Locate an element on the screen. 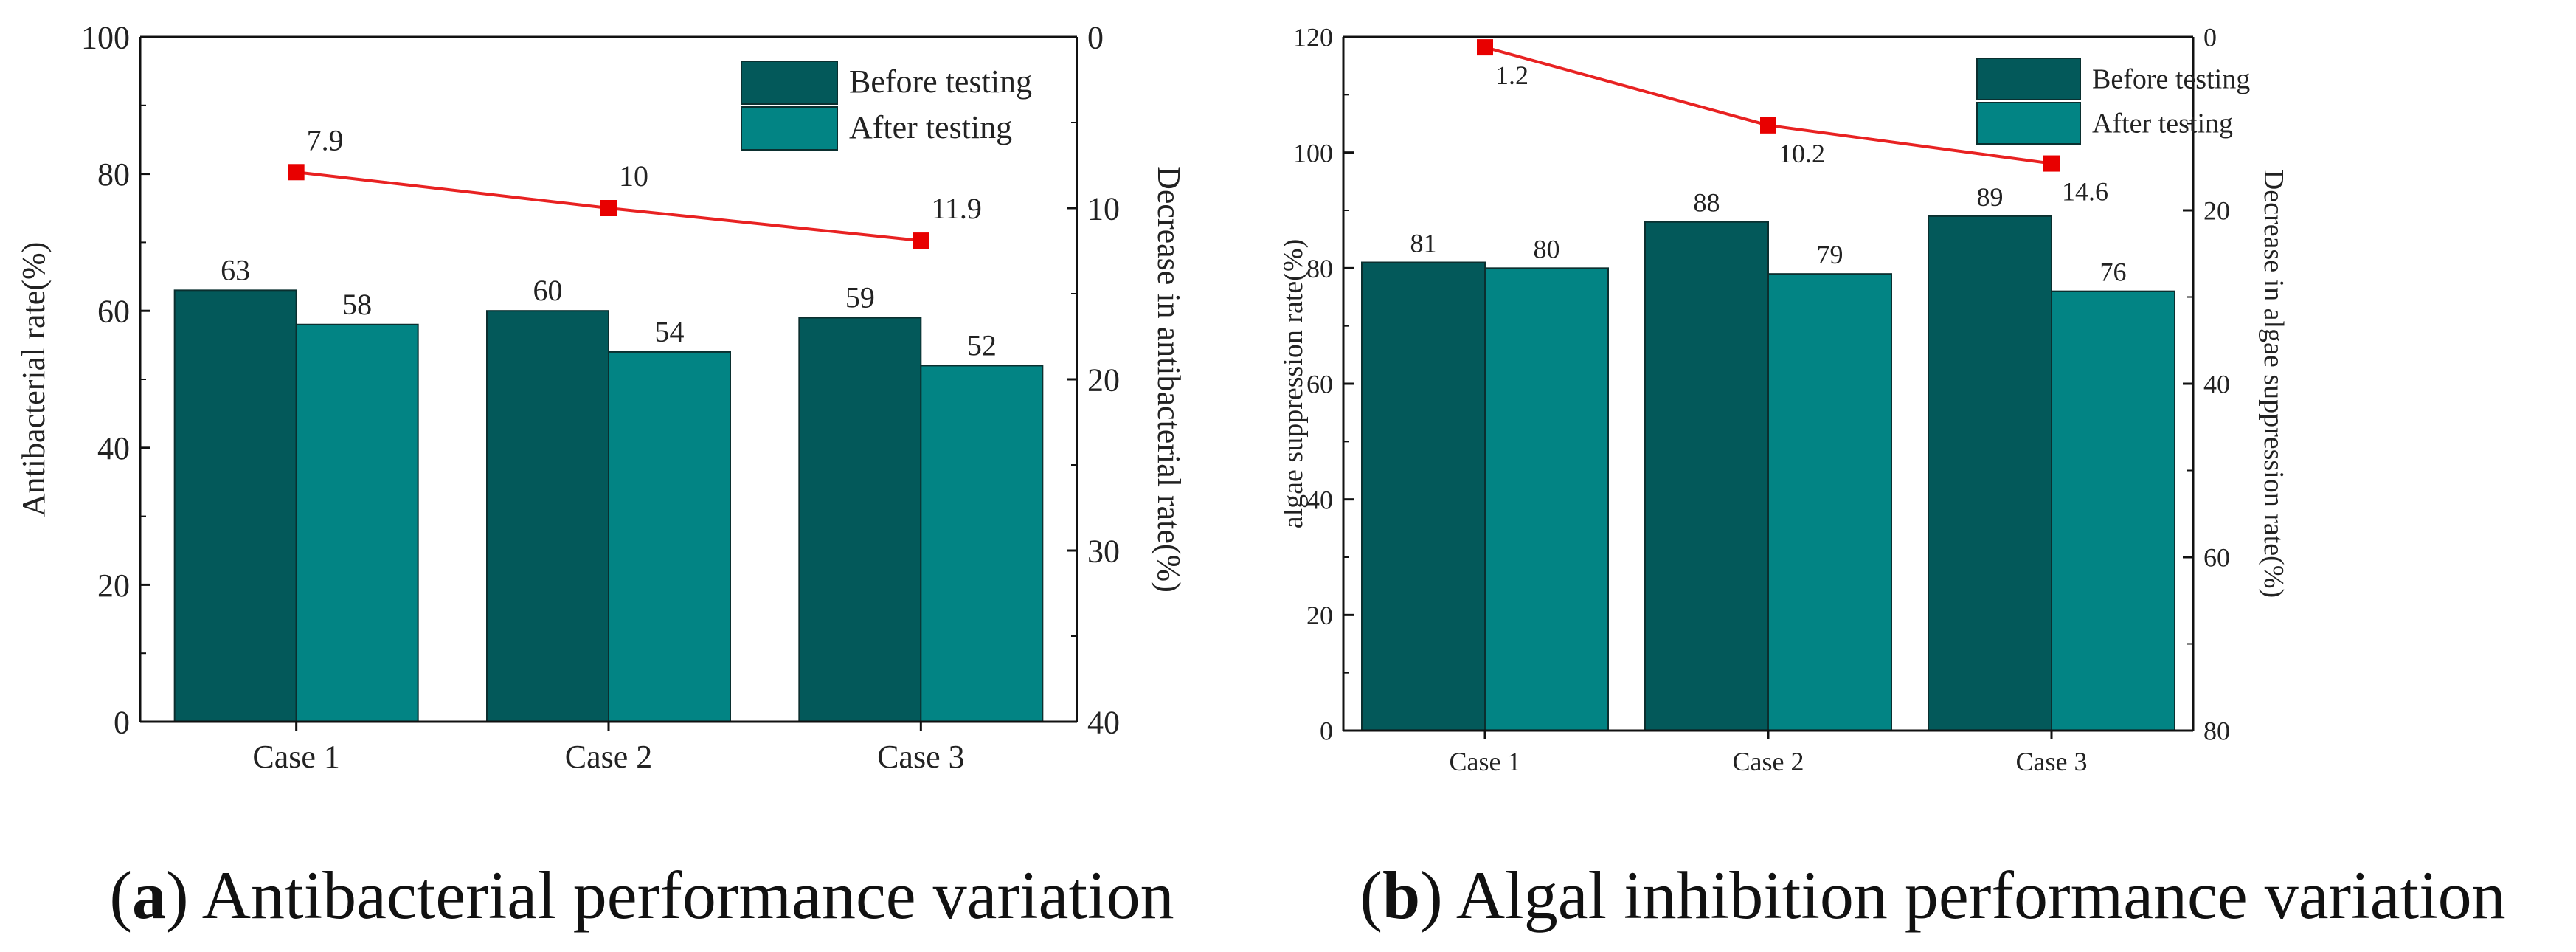 The image size is (2576, 952). caption-a: (a) Antibacterial performance variation is located at coordinates (642, 896).